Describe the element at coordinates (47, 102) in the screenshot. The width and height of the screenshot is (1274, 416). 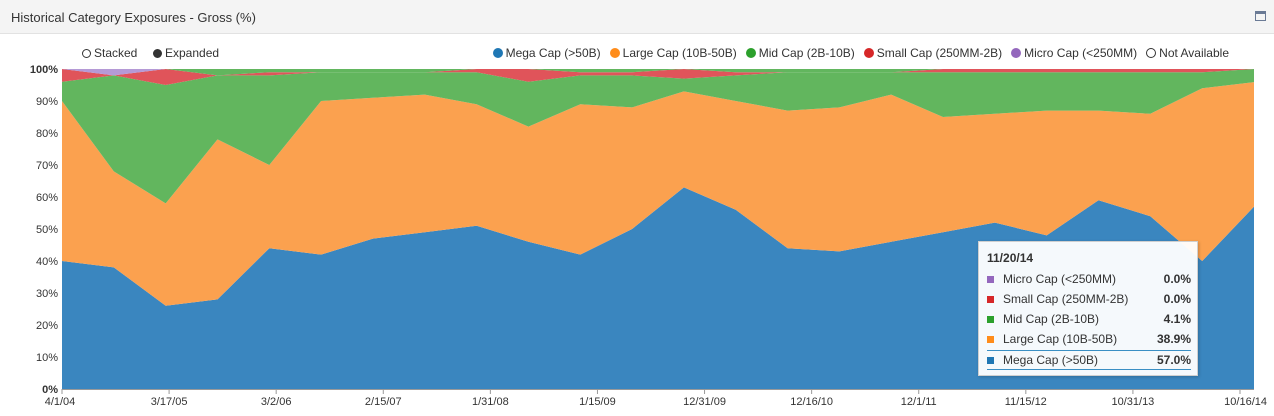
I see `y-tick-label: 90%` at that location.